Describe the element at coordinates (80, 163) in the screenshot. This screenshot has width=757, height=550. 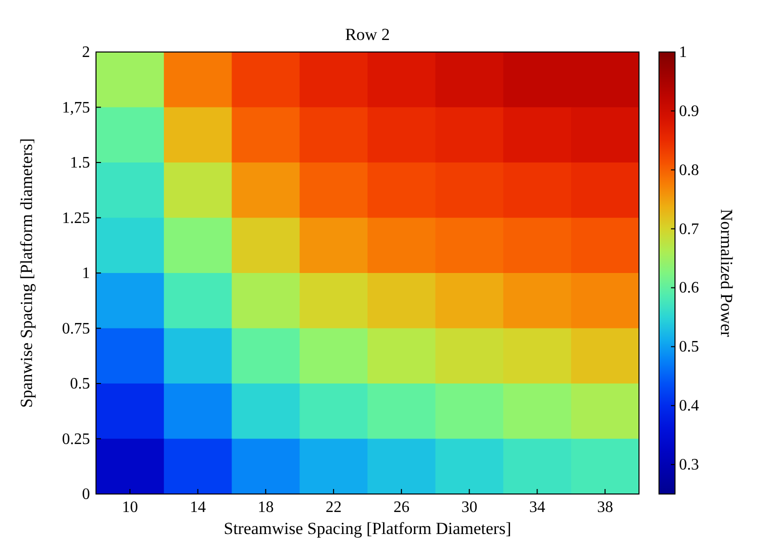
I see `y-tick-label: 1.5` at that location.